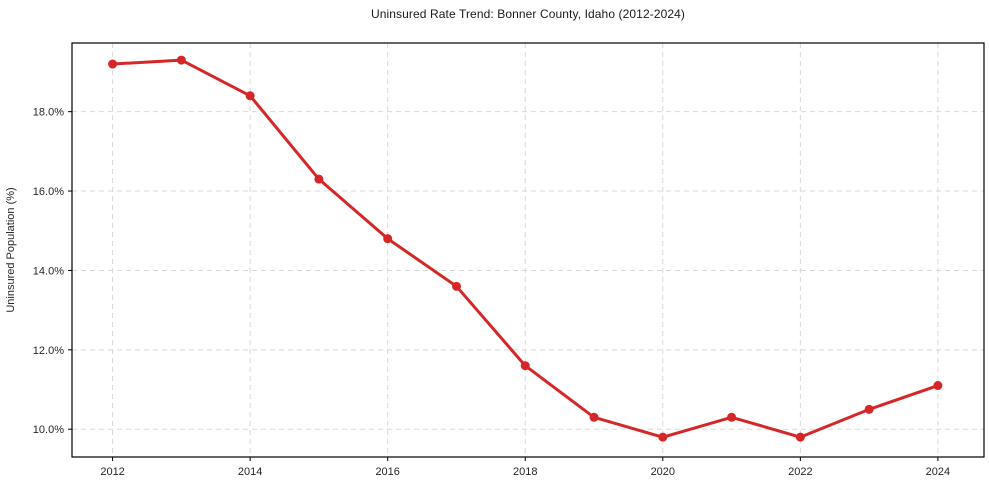 This screenshot has height=490, width=989. What do you see at coordinates (48, 113) in the screenshot?
I see `y-tick-label: 18.0%` at bounding box center [48, 113].